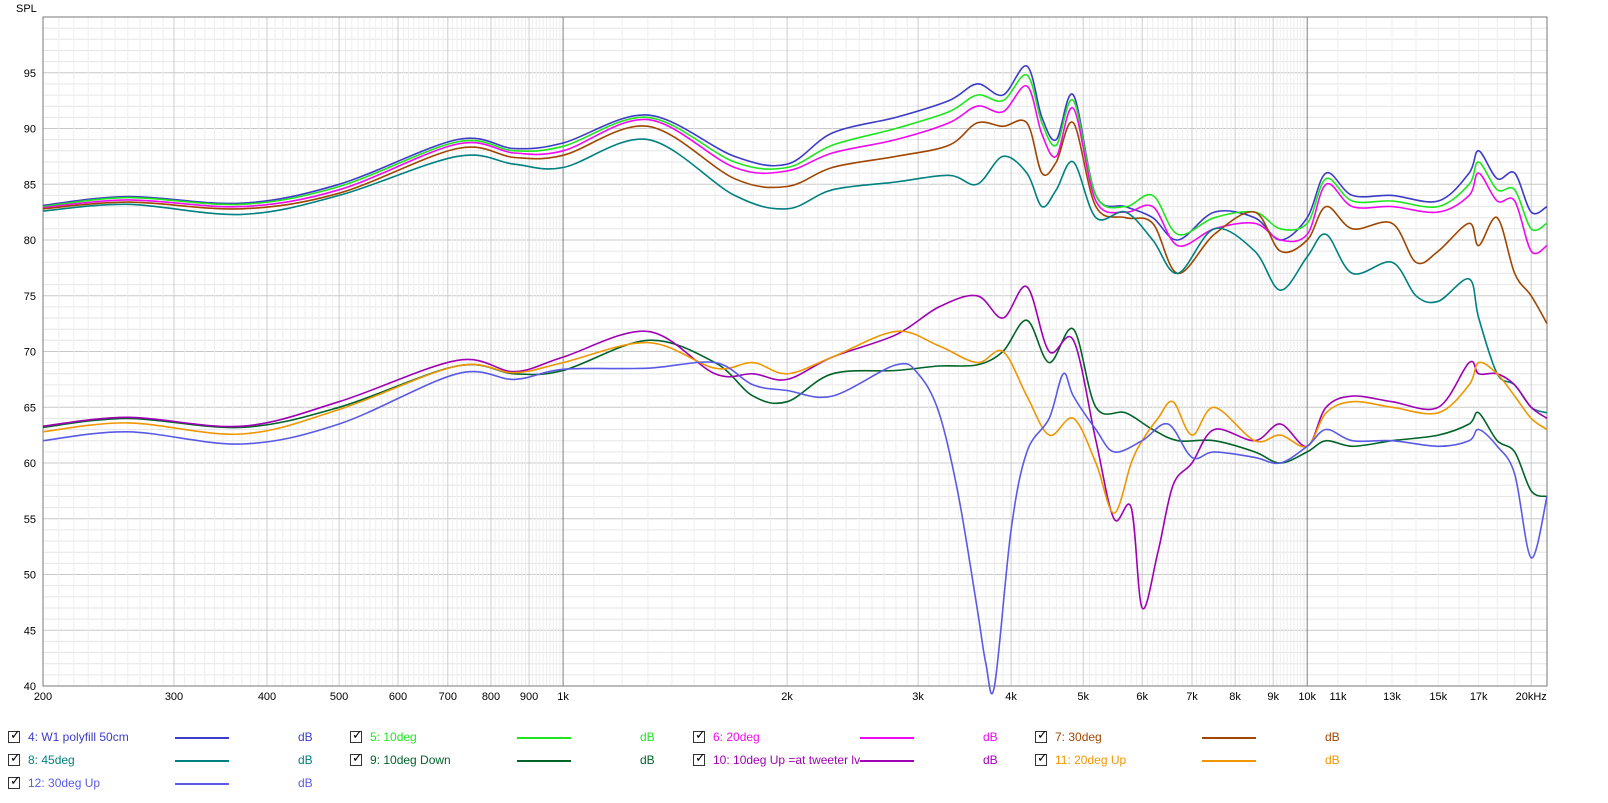 The image size is (1608, 803). I want to click on legend-item: ✓ 7: 30deg dB, so click(1200, 738).